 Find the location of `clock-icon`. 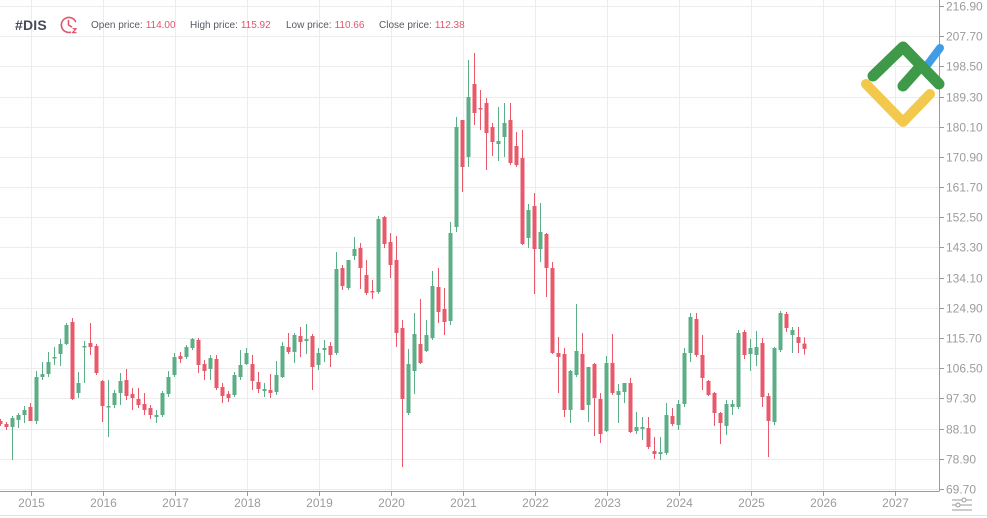

clock-icon is located at coordinates (68, 25).